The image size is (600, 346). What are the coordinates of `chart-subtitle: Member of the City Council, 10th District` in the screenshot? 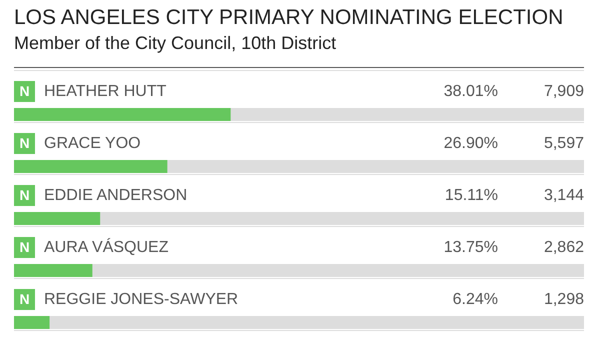 It's located at (175, 43).